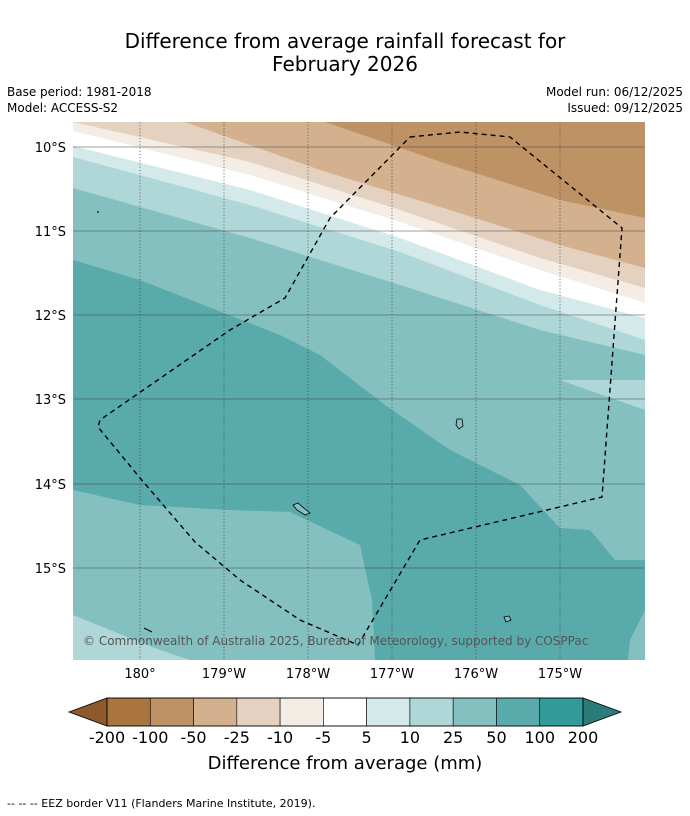 Image resolution: width=690 pixels, height=816 pixels. I want to click on island-east, so click(459, 424).